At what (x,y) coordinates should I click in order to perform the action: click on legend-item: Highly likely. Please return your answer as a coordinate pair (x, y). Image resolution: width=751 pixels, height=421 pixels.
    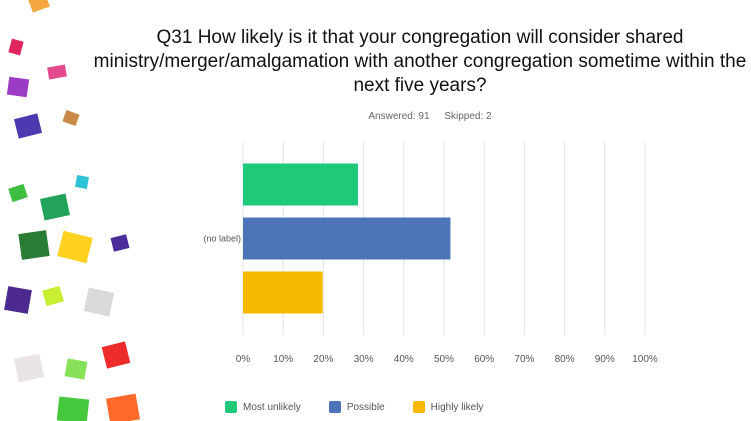
    Looking at the image, I should click on (448, 407).